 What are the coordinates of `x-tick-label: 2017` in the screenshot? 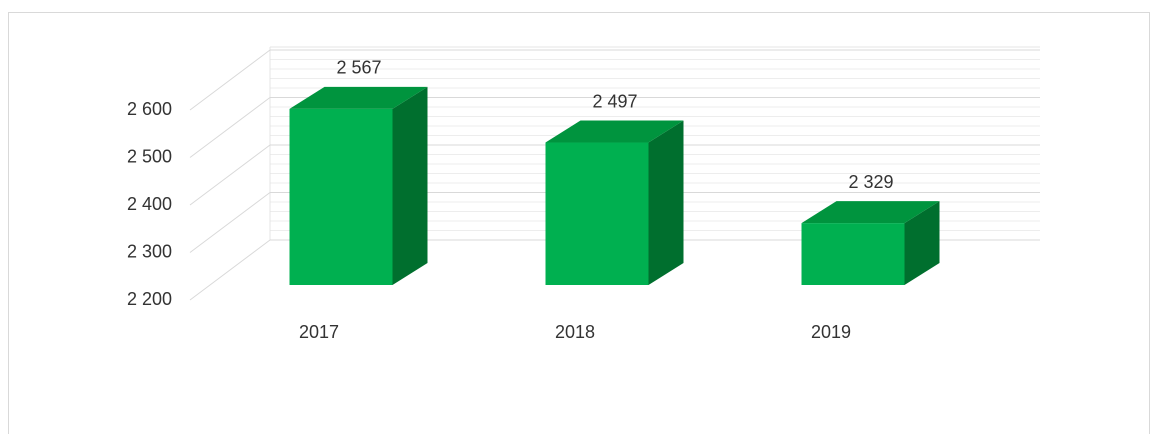 It's located at (319, 332).